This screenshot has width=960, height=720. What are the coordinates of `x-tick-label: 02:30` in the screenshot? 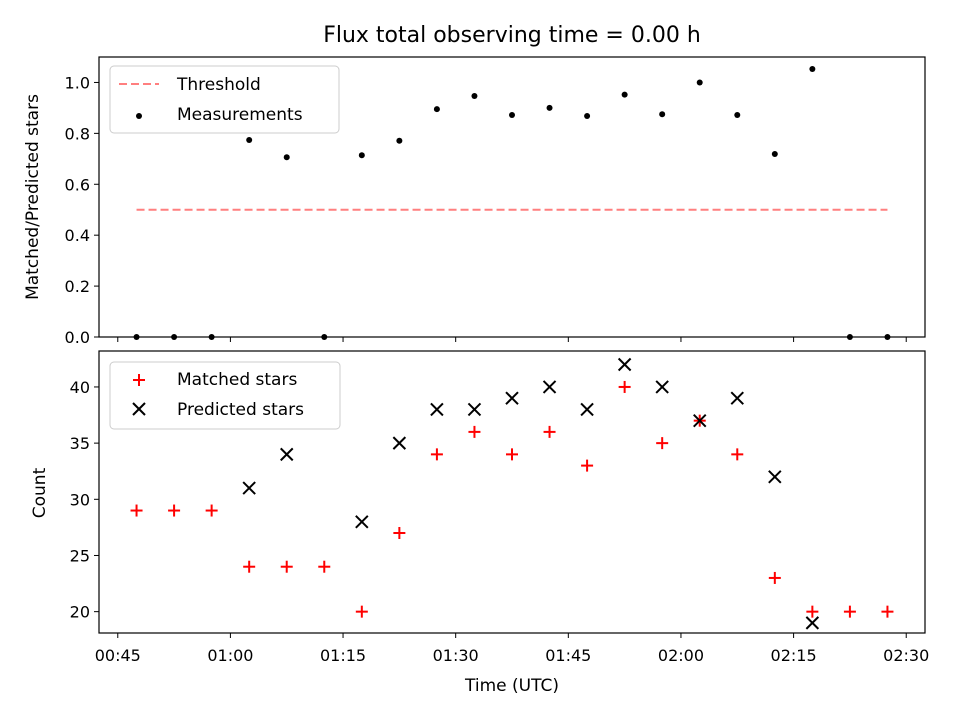 It's located at (906, 655).